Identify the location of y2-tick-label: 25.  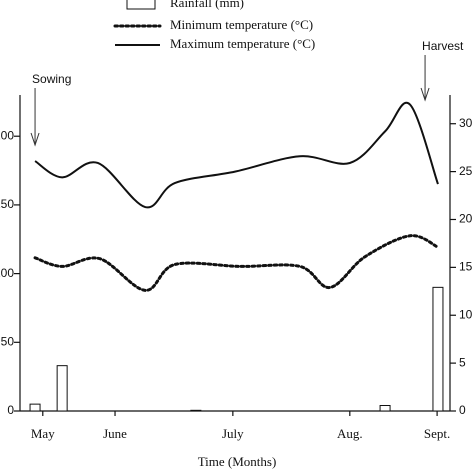
(466, 171).